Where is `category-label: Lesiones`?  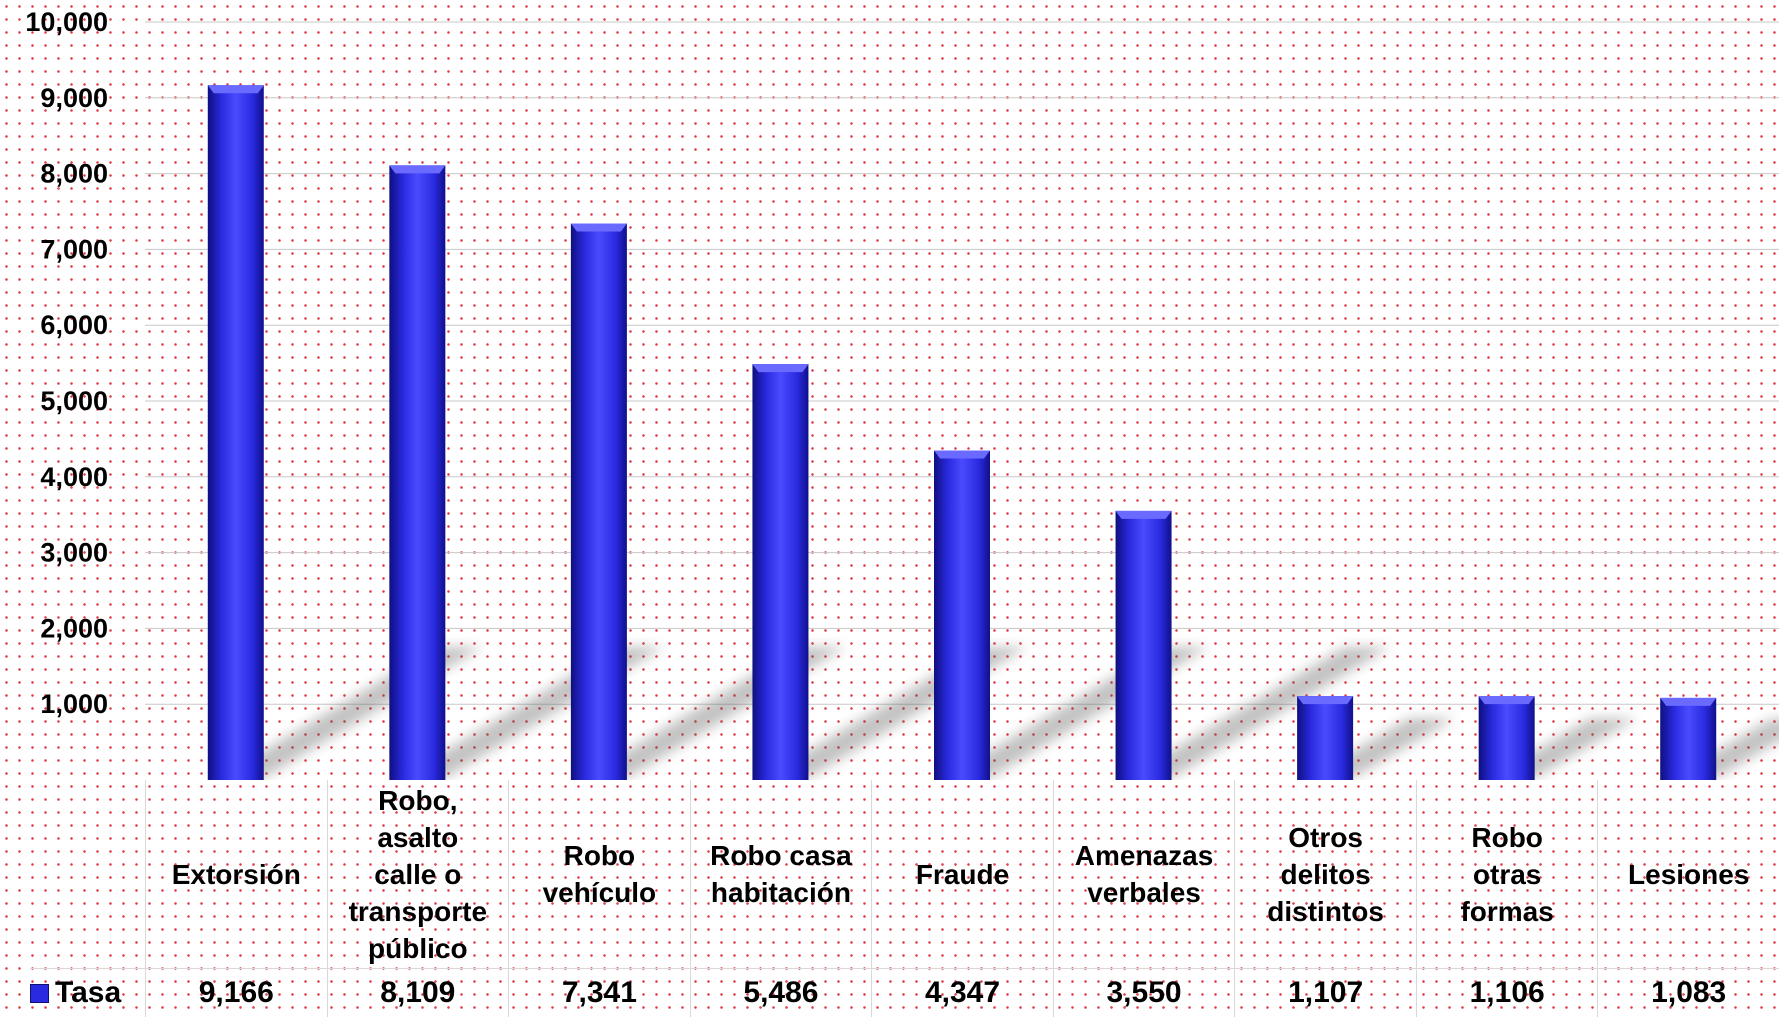 category-label: Lesiones is located at coordinates (1688, 874).